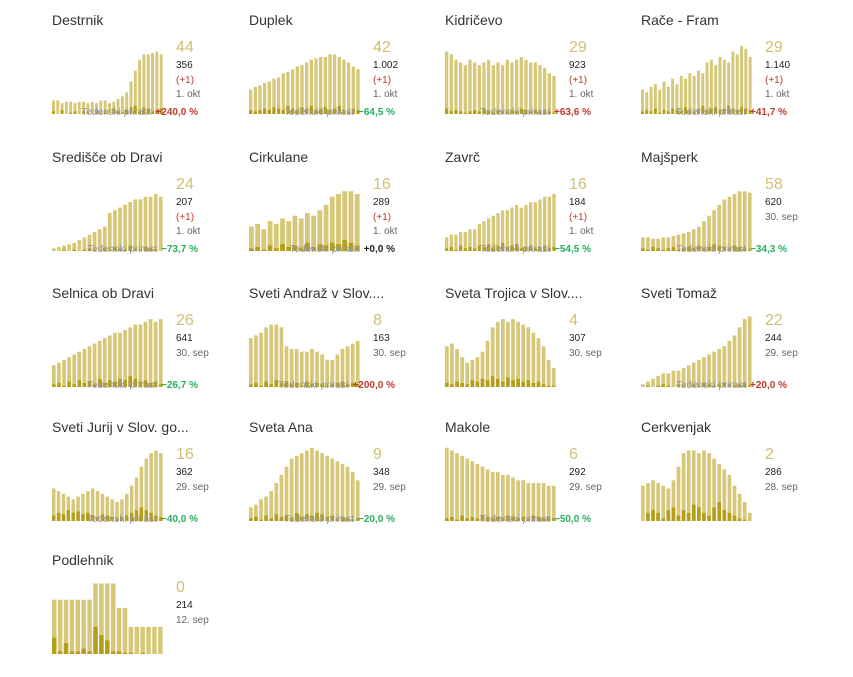  Describe the element at coordinates (385, 231) in the screenshot. I see `last-update-date: 1. okt` at that location.